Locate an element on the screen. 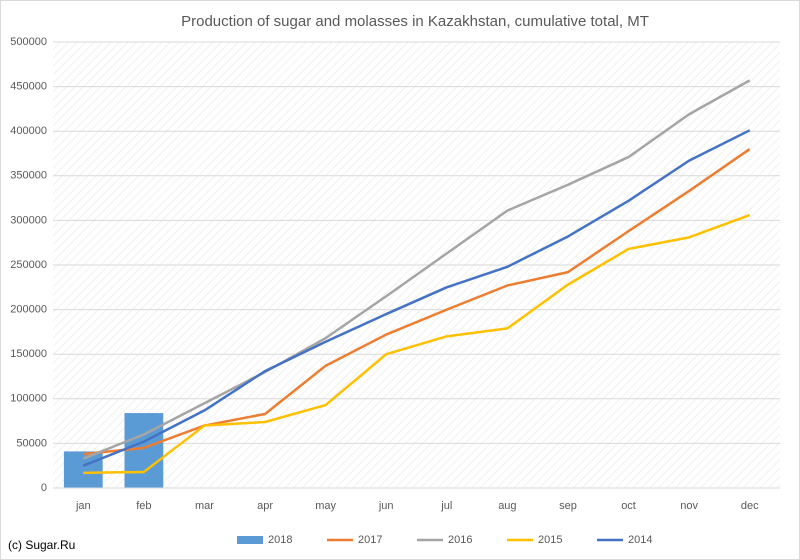 Image resolution: width=800 pixels, height=560 pixels. legend-swatch is located at coordinates (250, 540).